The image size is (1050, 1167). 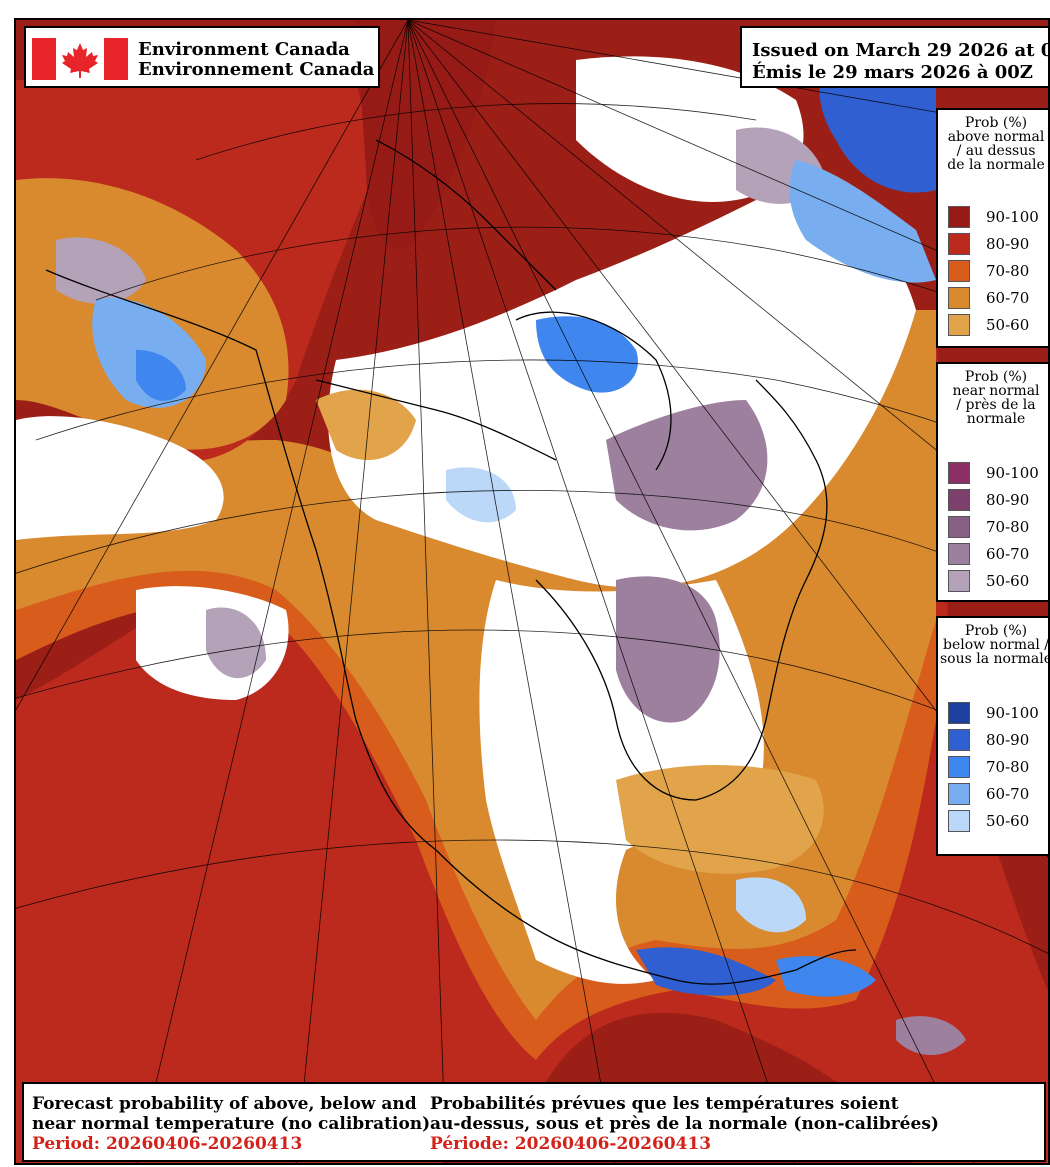 What do you see at coordinates (996, 645) in the screenshot?
I see `legend-title-line: below normal /` at bounding box center [996, 645].